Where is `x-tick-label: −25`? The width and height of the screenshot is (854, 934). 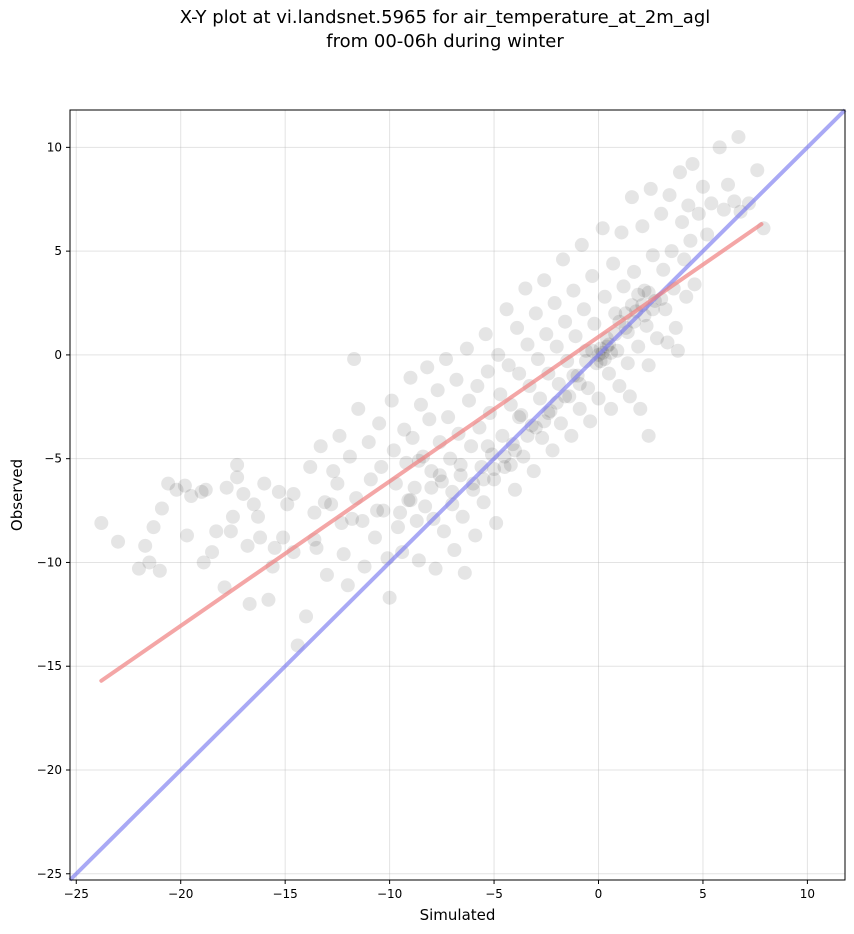
x-tick-label: −25 is located at coordinates (76, 894).